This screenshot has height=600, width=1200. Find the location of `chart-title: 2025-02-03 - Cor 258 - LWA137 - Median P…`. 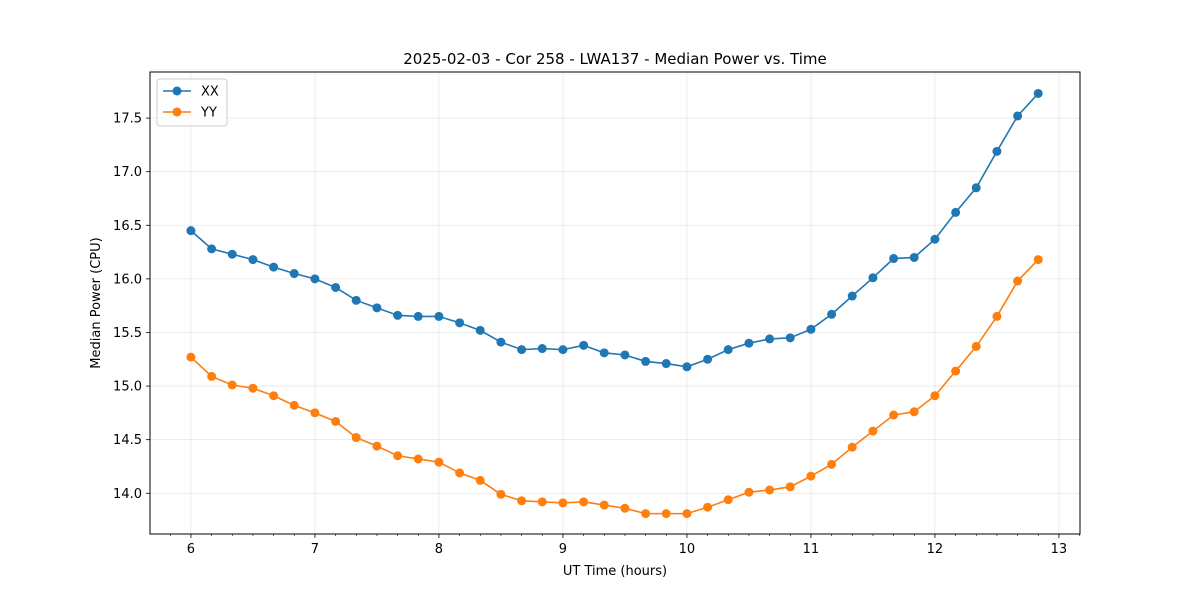

chart-title: 2025-02-03 - Cor 258 - LWA137 - Median P… is located at coordinates (615, 59).